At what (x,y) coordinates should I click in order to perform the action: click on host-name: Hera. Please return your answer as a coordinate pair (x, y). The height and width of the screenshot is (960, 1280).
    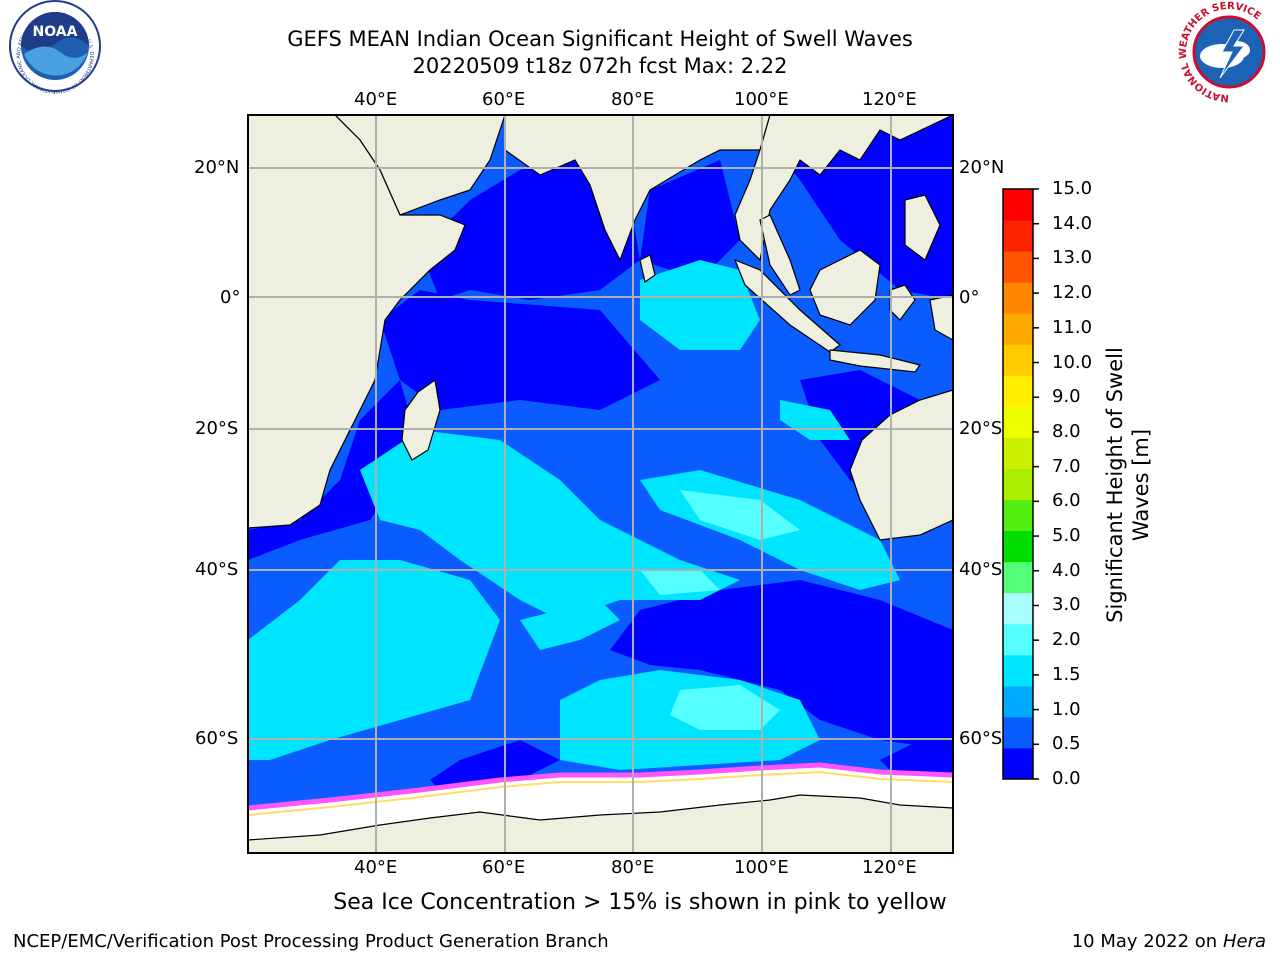
    Looking at the image, I should click on (1244, 941).